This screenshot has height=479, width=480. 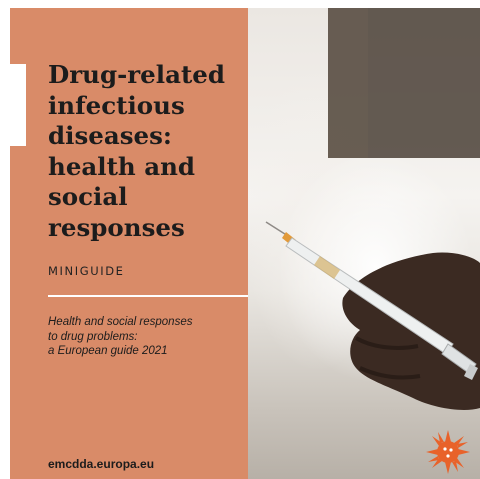 What do you see at coordinates (411, 331) in the screenshot?
I see `hand` at bounding box center [411, 331].